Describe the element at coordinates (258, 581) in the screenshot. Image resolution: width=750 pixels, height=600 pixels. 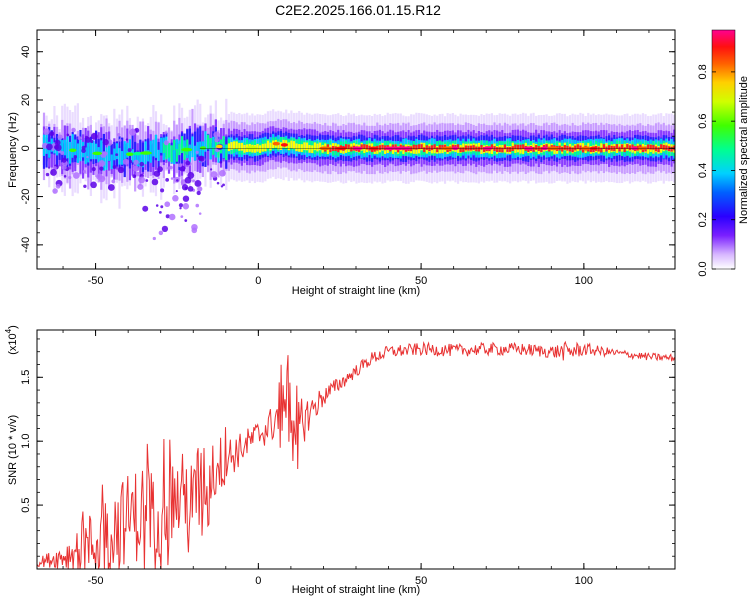
I see `snr-x-tick-label: 0` at that location.